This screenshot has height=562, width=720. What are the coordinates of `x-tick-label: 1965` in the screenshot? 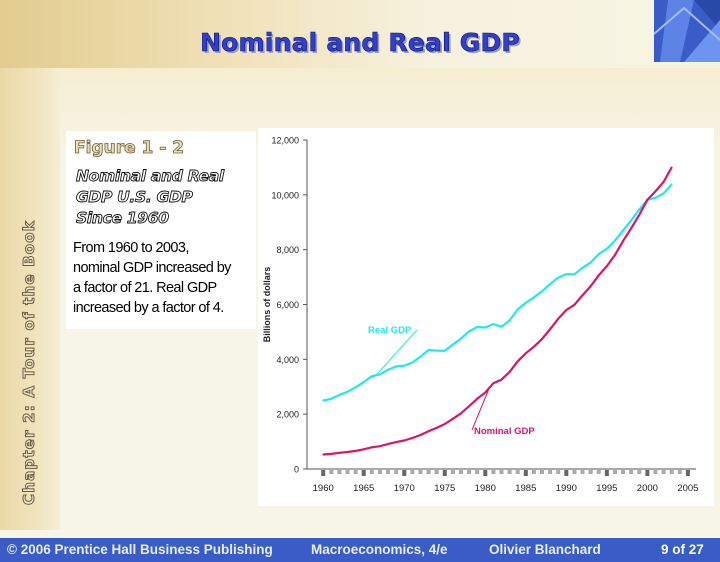 It's located at (363, 488).